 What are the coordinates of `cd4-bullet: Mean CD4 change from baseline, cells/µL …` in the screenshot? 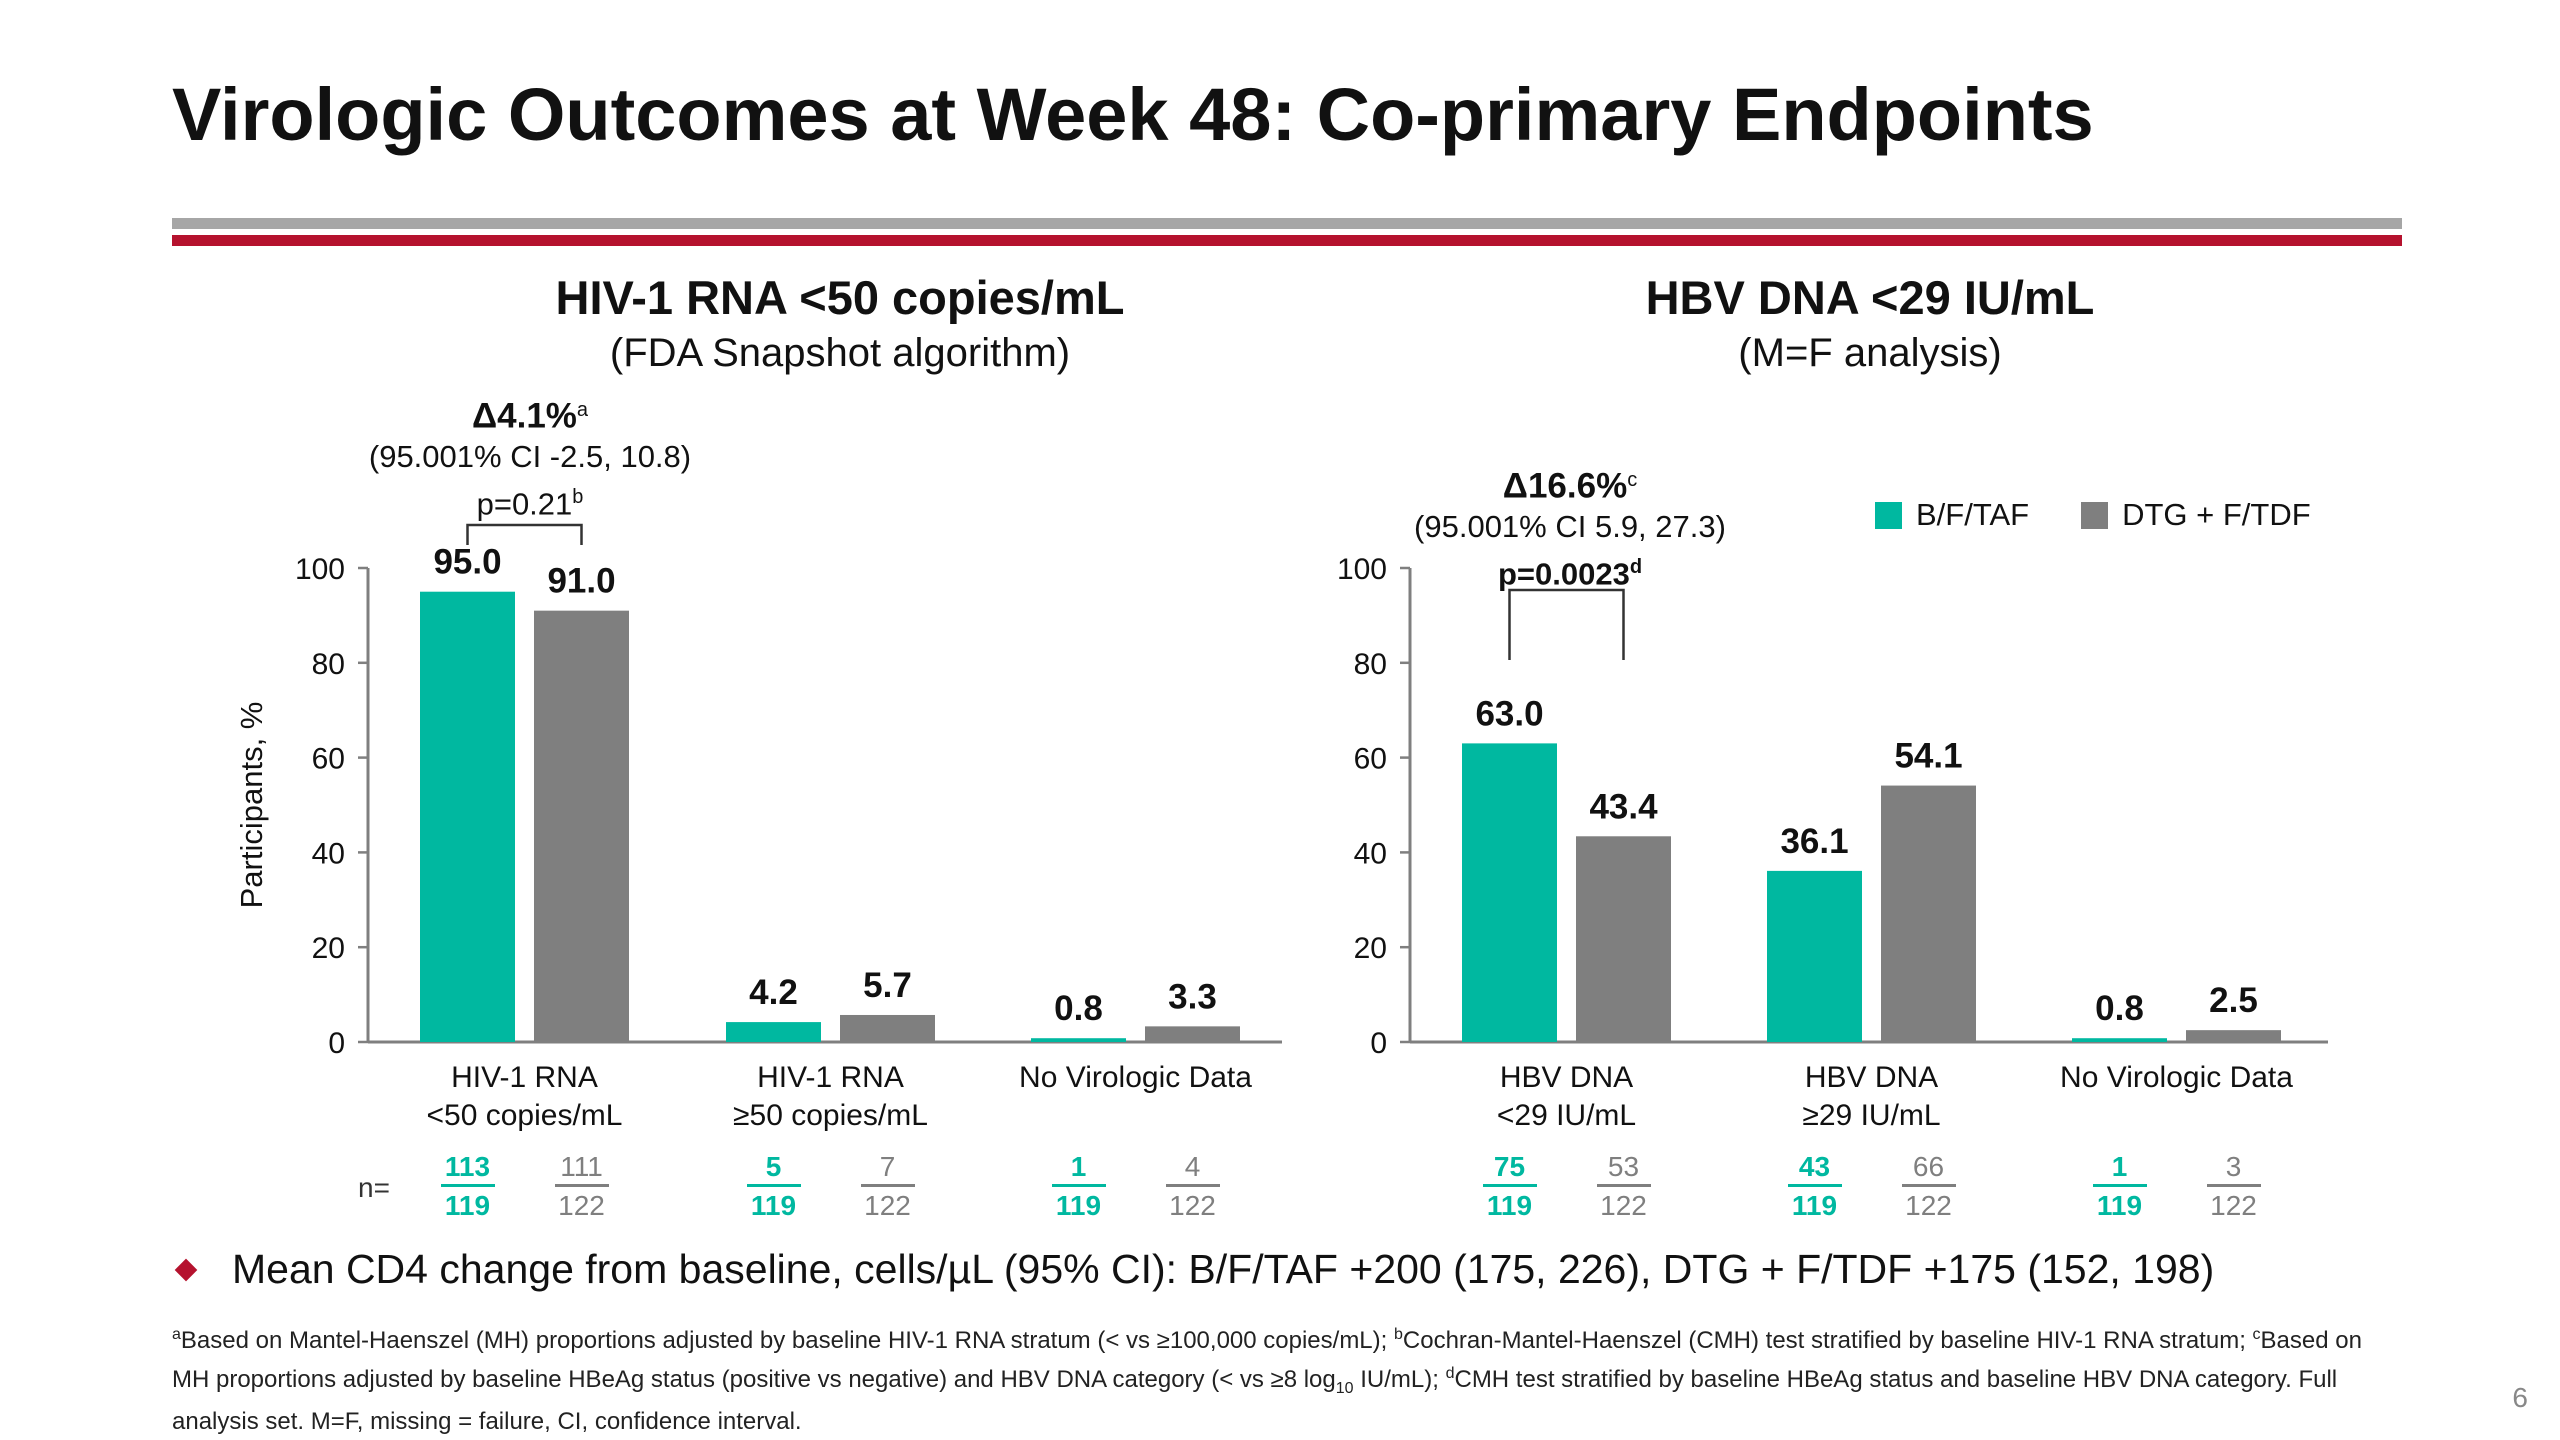 It's located at (1194, 1269).